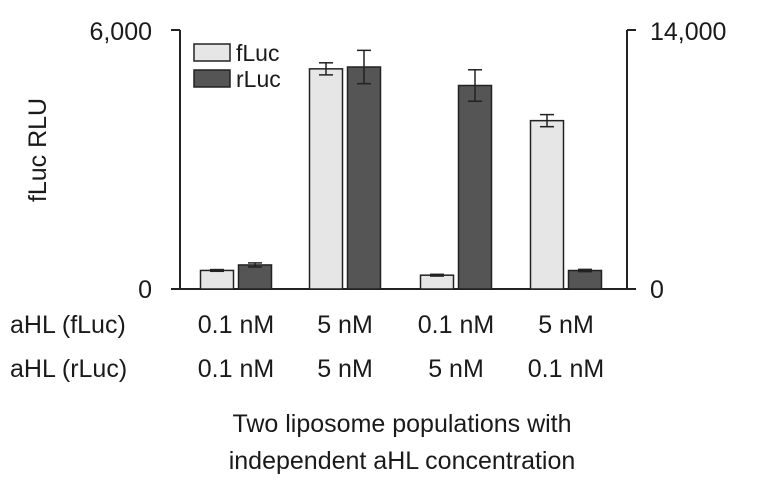  What do you see at coordinates (456, 369) in the screenshot?
I see `group-rluc-label-3: 5 nM` at bounding box center [456, 369].